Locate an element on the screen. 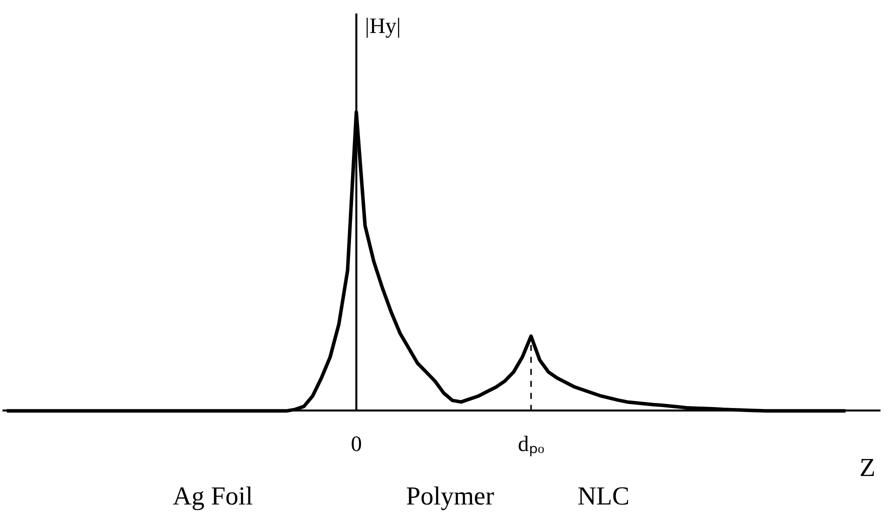 The width and height of the screenshot is (884, 522). x-tick-label: 0 is located at coordinates (356, 443).